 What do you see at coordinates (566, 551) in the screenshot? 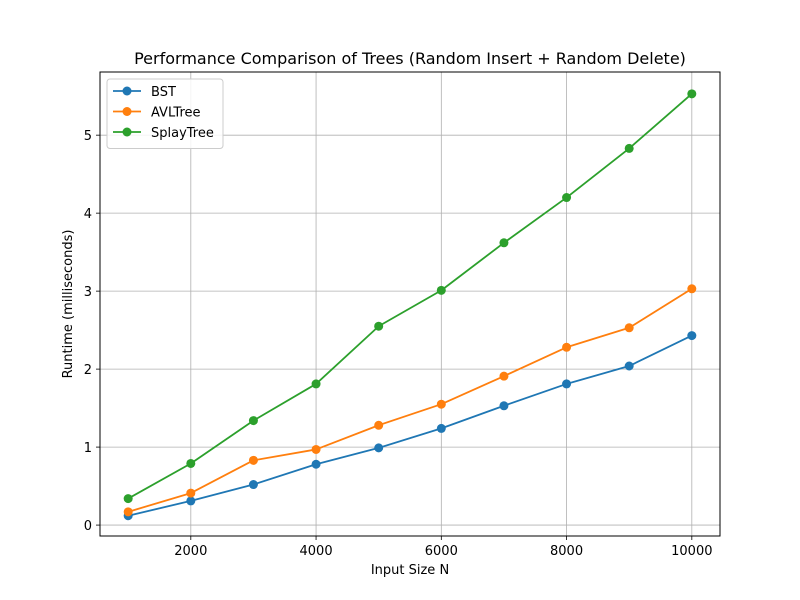
I see `x-tick-label: 8000` at bounding box center [566, 551].